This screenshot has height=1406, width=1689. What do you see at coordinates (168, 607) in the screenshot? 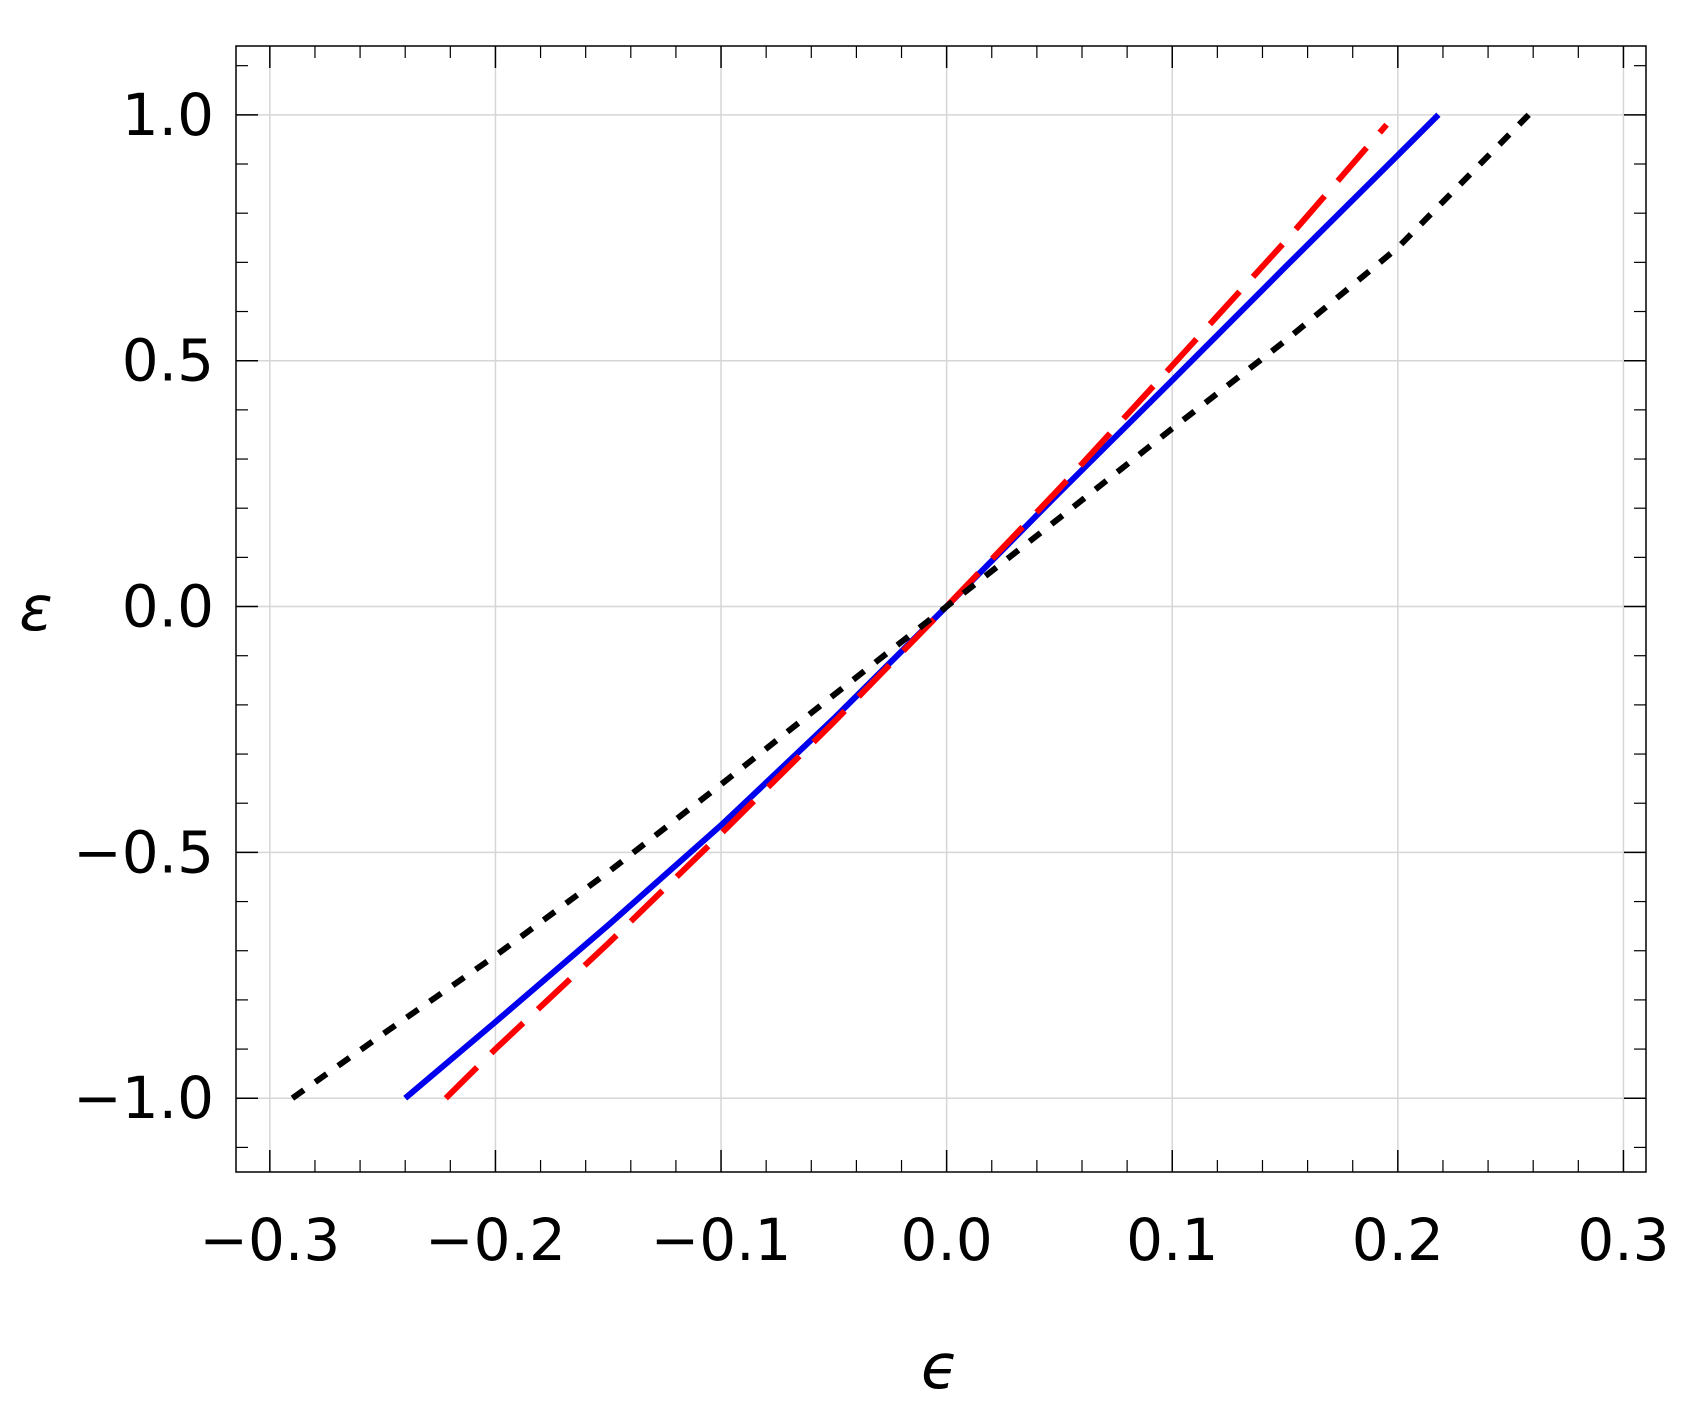
I see `y-tick-label: 0.0` at bounding box center [168, 607].